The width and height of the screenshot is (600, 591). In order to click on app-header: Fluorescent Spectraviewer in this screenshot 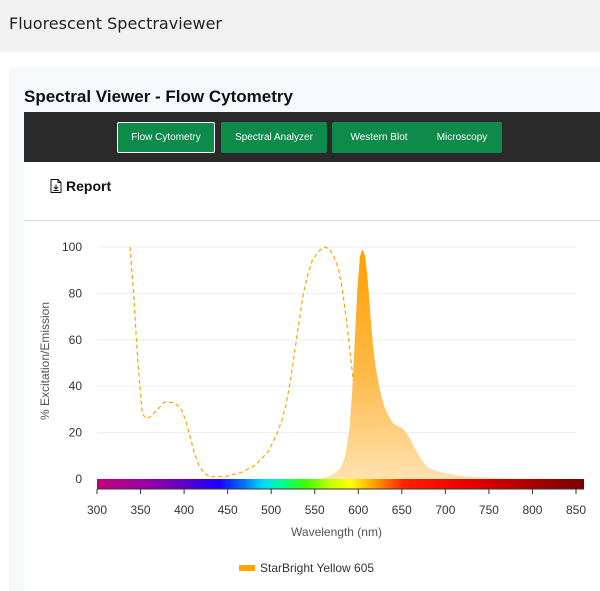, I will do `click(300, 26)`.